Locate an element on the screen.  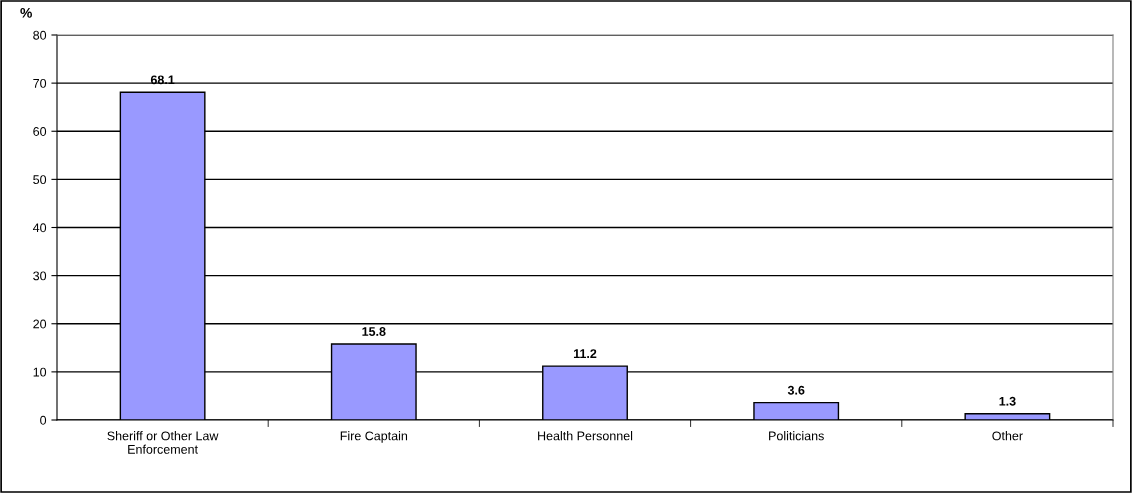
y-tick-label: 30 is located at coordinates (40, 276).